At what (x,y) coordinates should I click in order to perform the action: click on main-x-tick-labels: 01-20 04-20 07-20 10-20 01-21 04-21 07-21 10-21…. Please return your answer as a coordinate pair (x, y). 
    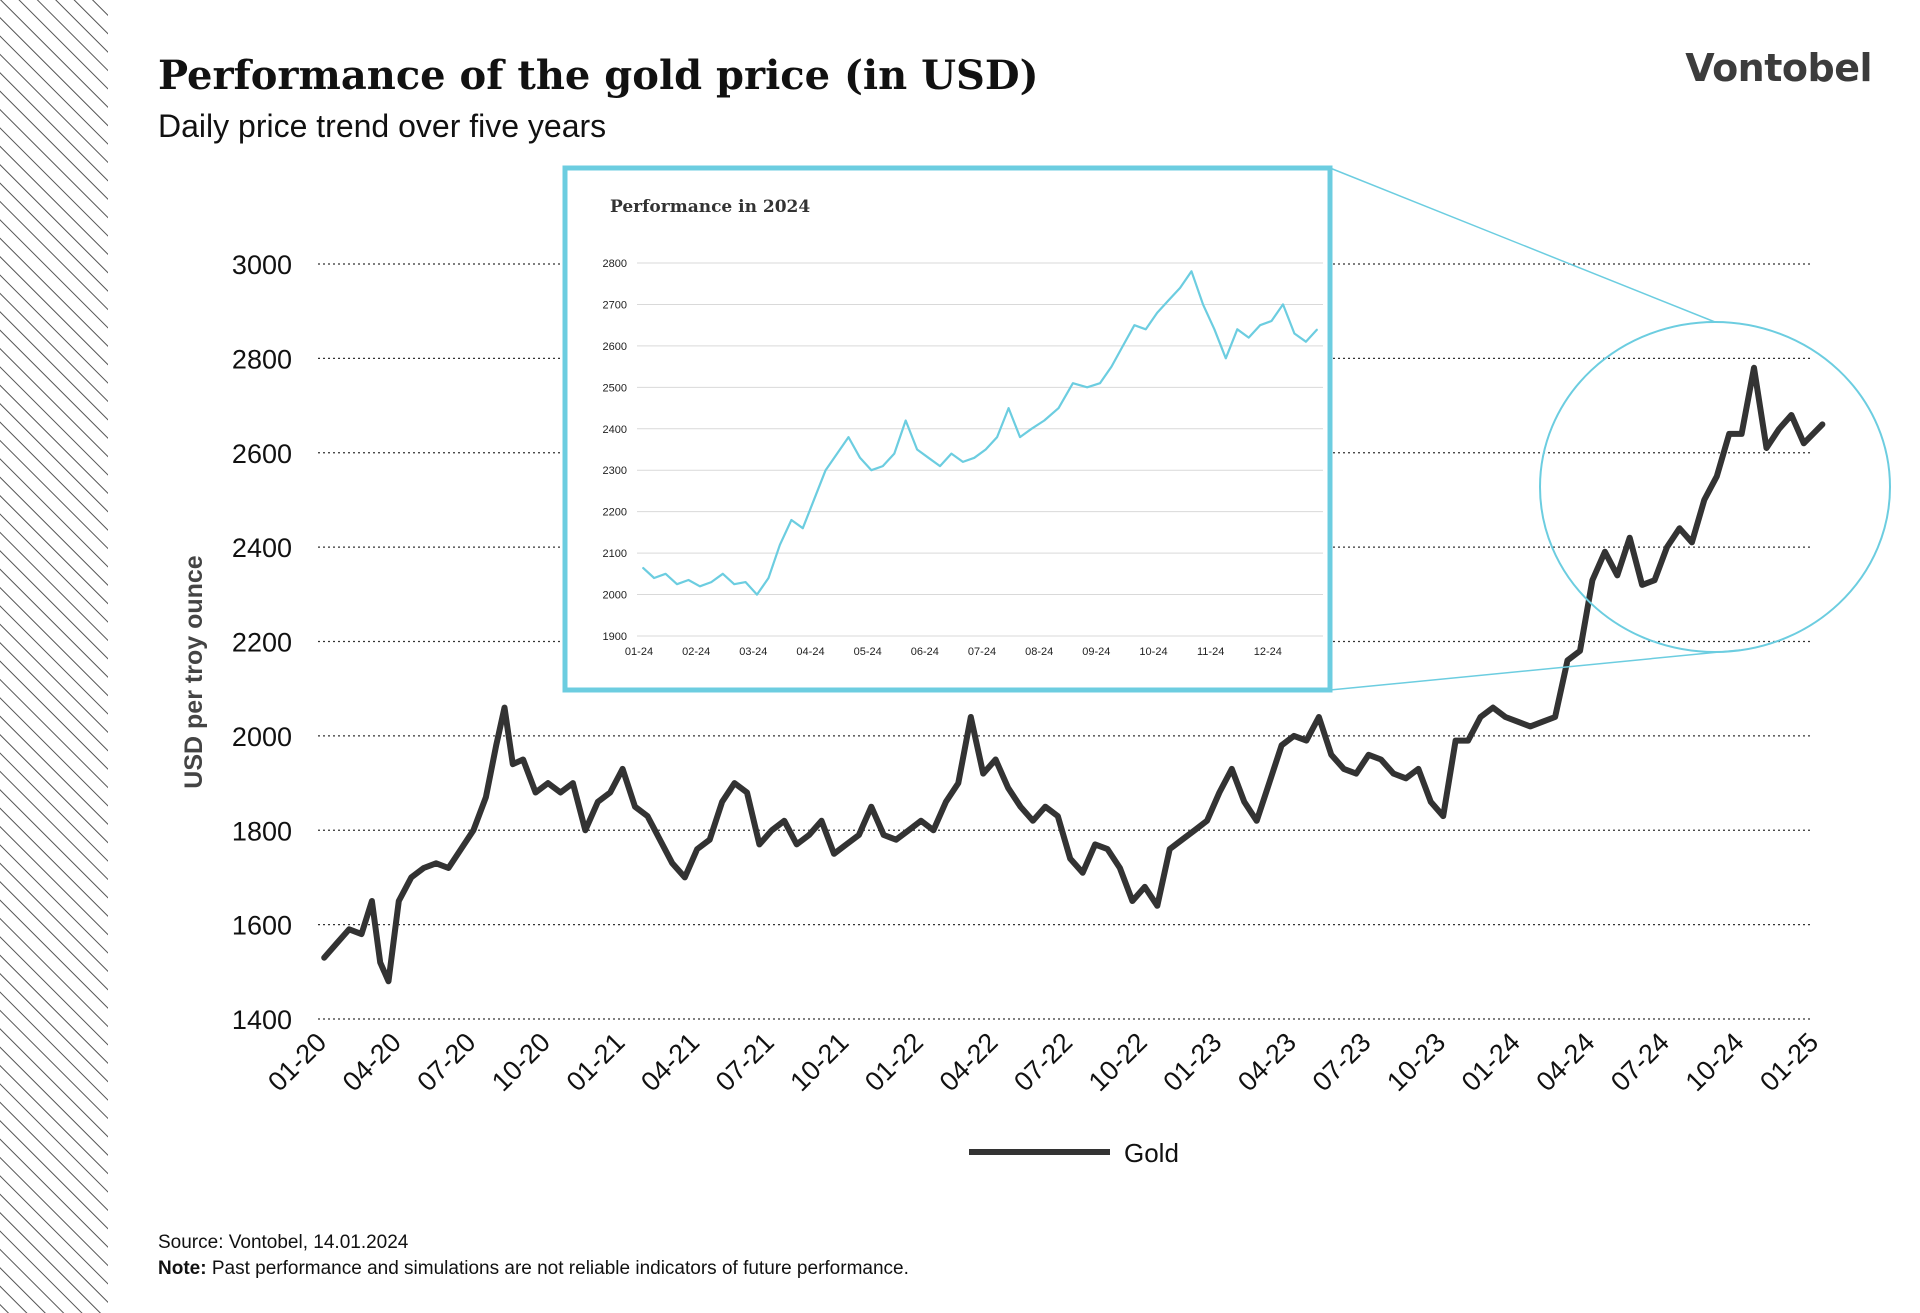
    Looking at the image, I should click on (1043, 1062).